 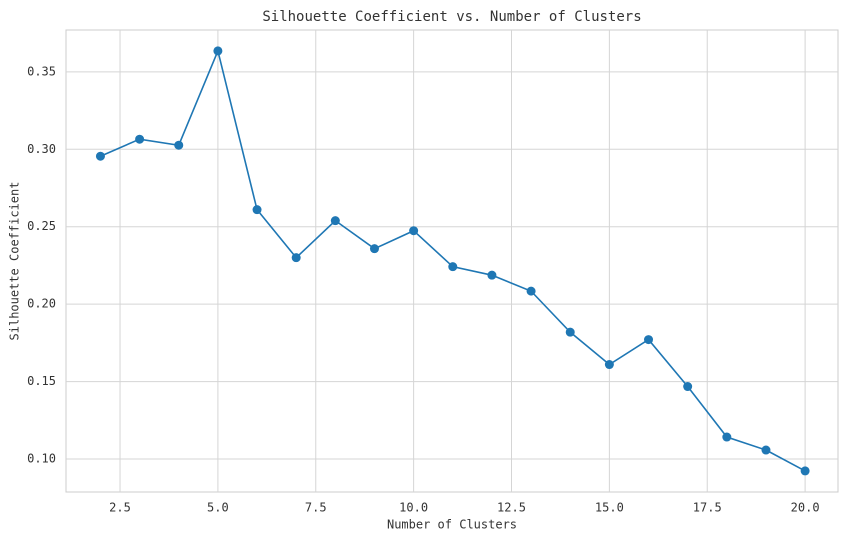 What do you see at coordinates (452, 525) in the screenshot?
I see `x-axis-label: Number of Clusters` at bounding box center [452, 525].